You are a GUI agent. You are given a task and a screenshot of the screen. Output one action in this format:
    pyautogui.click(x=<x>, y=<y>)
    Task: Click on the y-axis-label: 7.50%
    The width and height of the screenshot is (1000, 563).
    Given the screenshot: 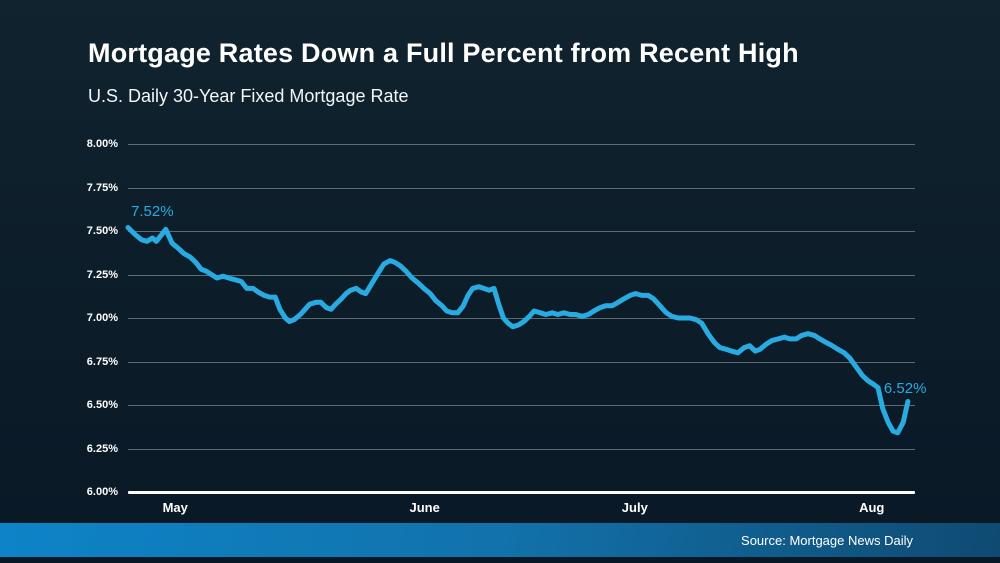 What is the action you would take?
    pyautogui.click(x=102, y=231)
    